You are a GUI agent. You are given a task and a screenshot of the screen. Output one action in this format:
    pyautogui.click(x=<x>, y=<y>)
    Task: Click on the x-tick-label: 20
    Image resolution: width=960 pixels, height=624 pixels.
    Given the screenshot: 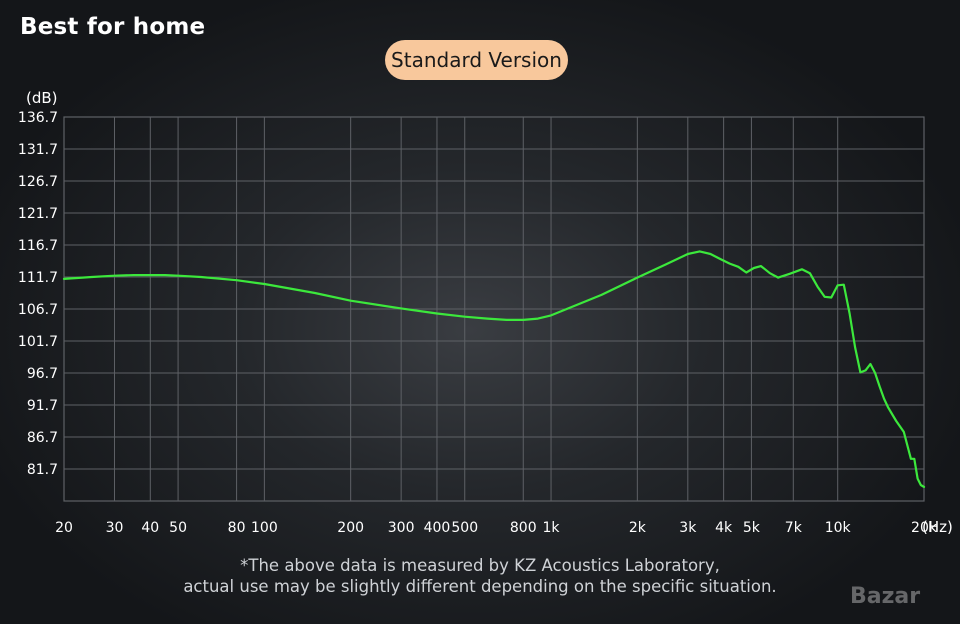 What is the action you would take?
    pyautogui.click(x=64, y=528)
    